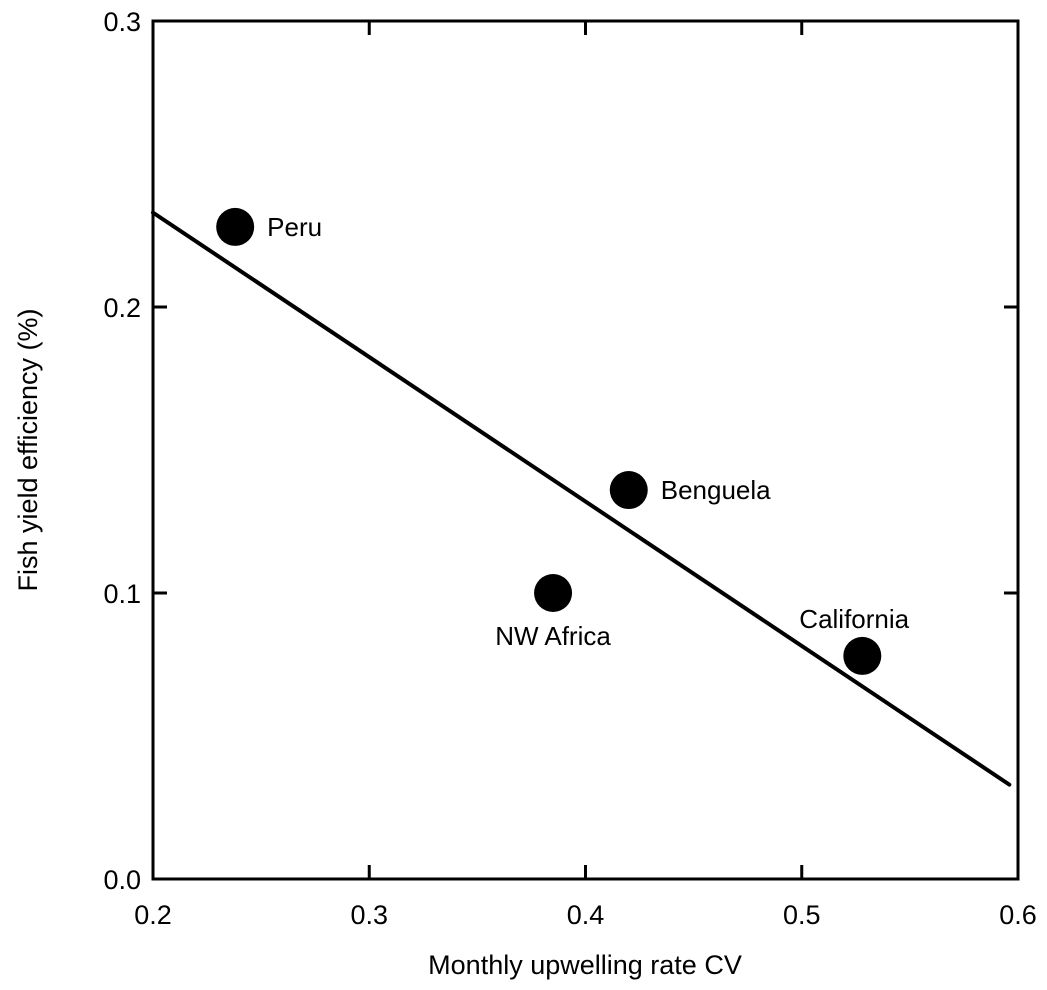 Image resolution: width=1047 pixels, height=990 pixels. I want to click on y-tick-label: 0.2, so click(122, 308).